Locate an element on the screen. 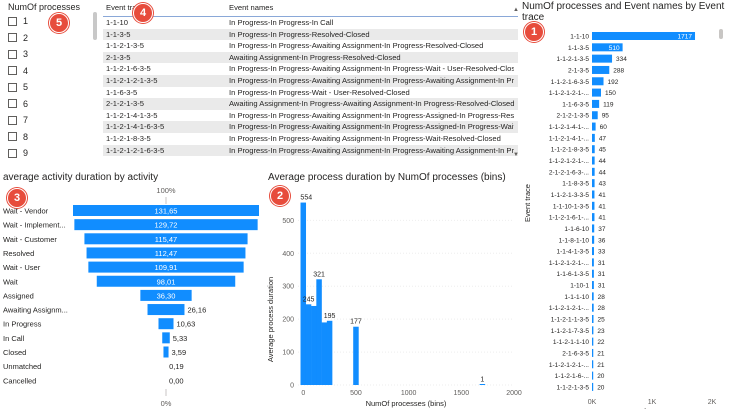  slicer-item-7: 7 is located at coordinates (18, 120).